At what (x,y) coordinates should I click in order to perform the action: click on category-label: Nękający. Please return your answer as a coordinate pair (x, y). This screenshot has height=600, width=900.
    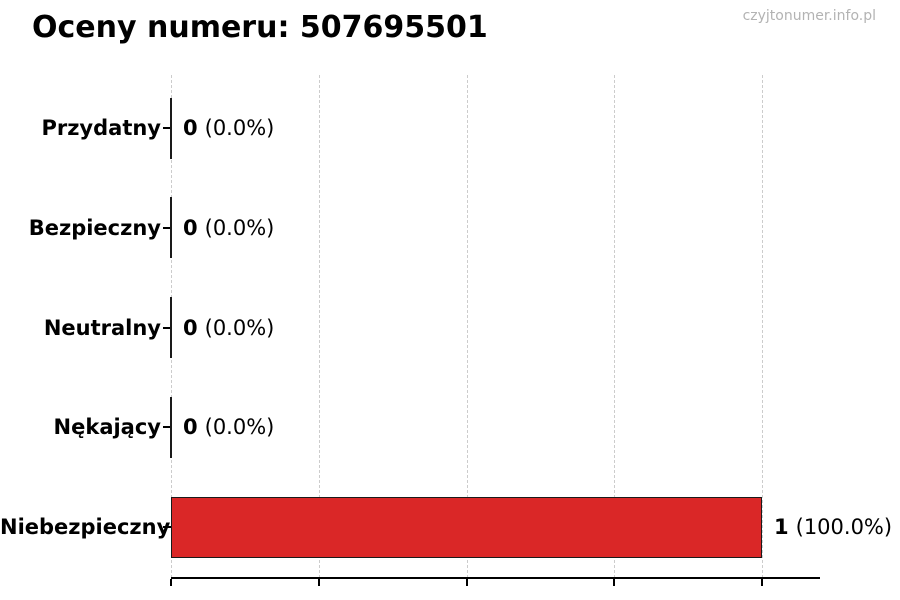
    Looking at the image, I should click on (107, 427).